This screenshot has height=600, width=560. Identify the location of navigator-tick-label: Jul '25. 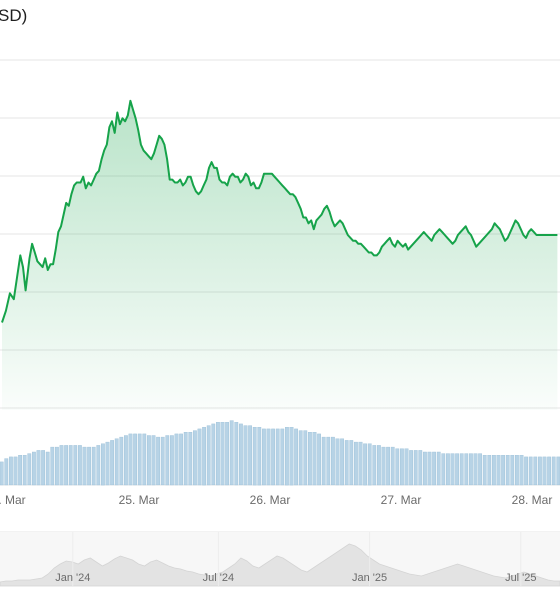
(520, 578).